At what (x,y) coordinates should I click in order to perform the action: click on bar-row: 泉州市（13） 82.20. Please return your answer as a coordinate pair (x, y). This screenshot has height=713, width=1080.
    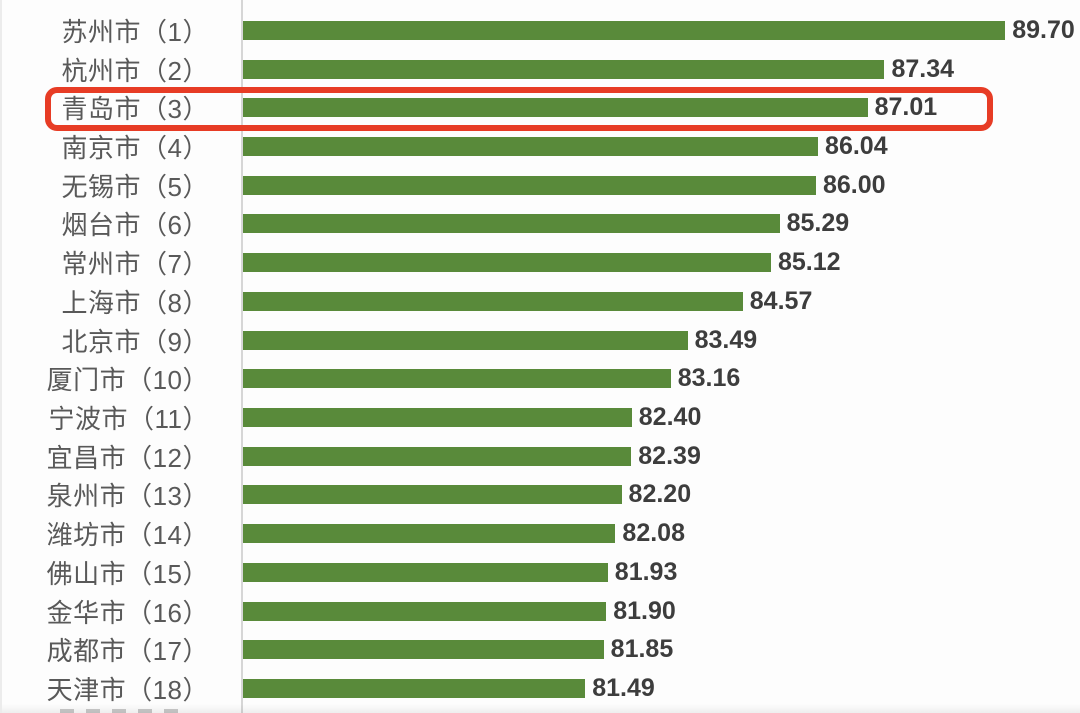
    Looking at the image, I should click on (541, 495).